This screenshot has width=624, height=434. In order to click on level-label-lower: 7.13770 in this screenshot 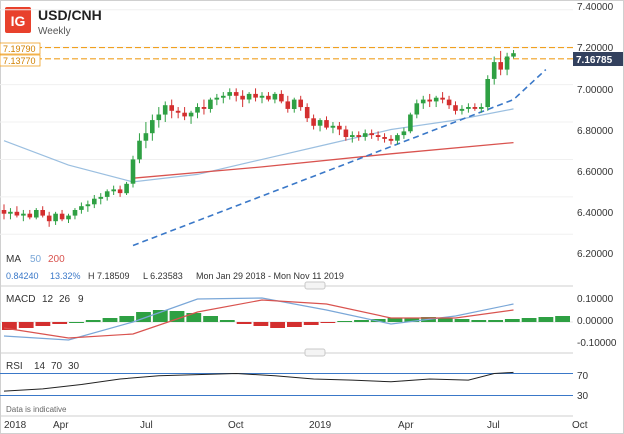, I will do `click(19, 61)`.